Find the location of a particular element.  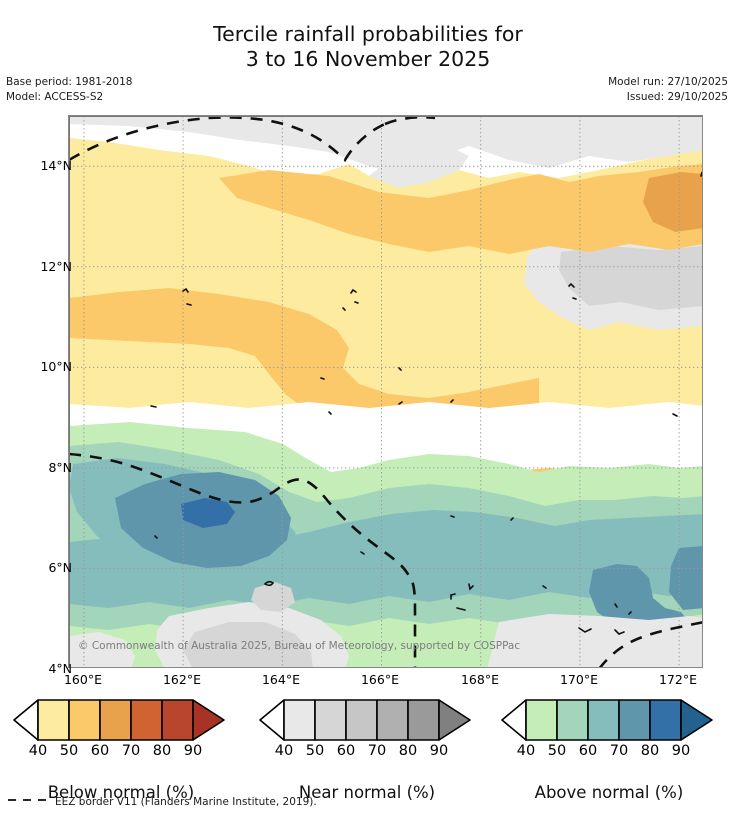

near-normal-isolated-patch is located at coordinates (273, 597).